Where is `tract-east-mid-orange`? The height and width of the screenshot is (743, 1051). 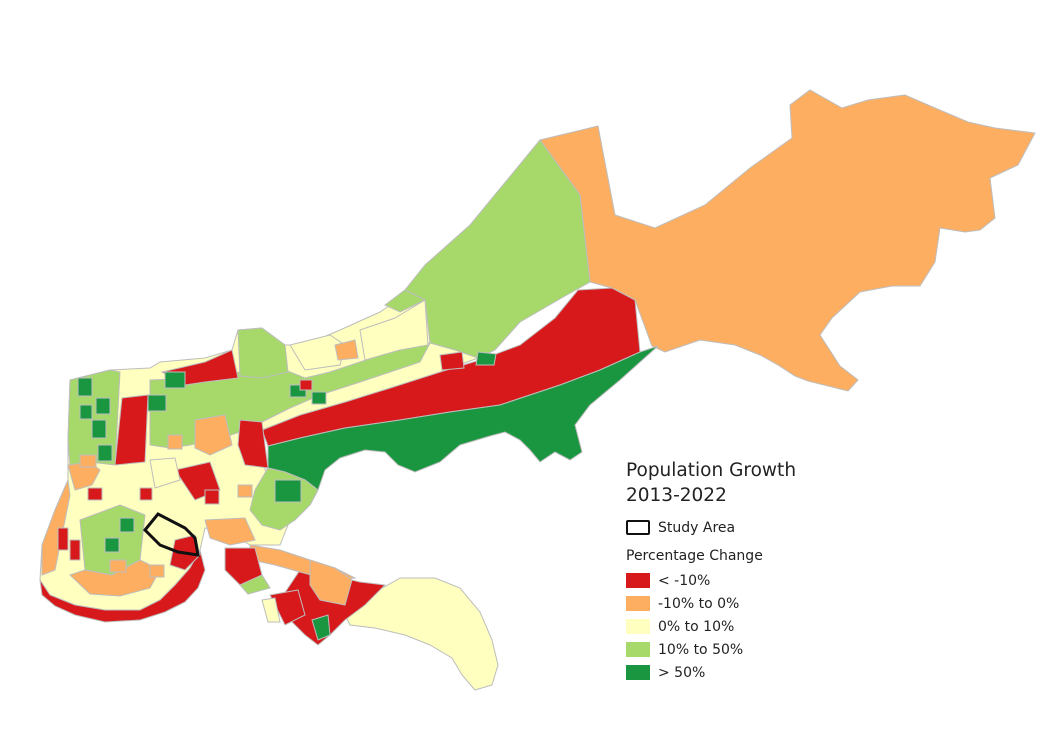
tract-east-mid-orange is located at coordinates (331, 582).